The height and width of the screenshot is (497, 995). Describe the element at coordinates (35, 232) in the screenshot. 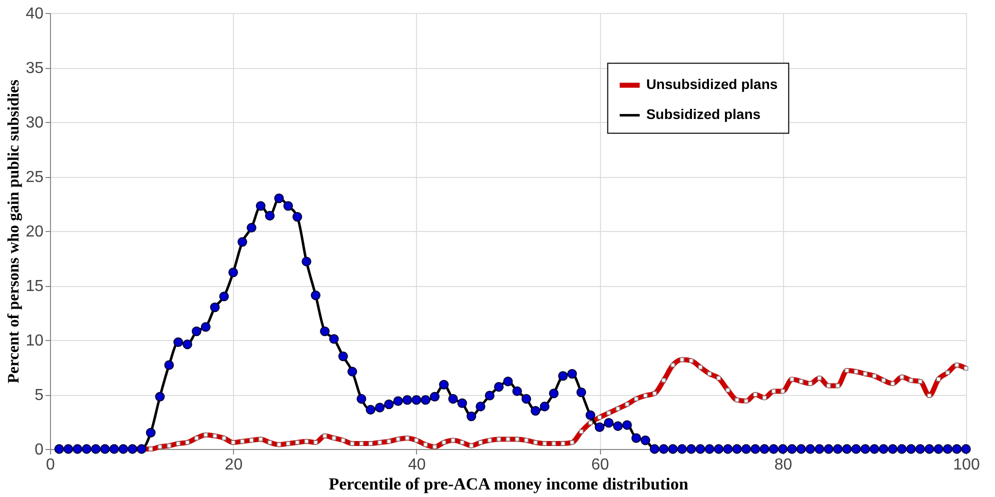

I see `y-tick-label: 20` at that location.